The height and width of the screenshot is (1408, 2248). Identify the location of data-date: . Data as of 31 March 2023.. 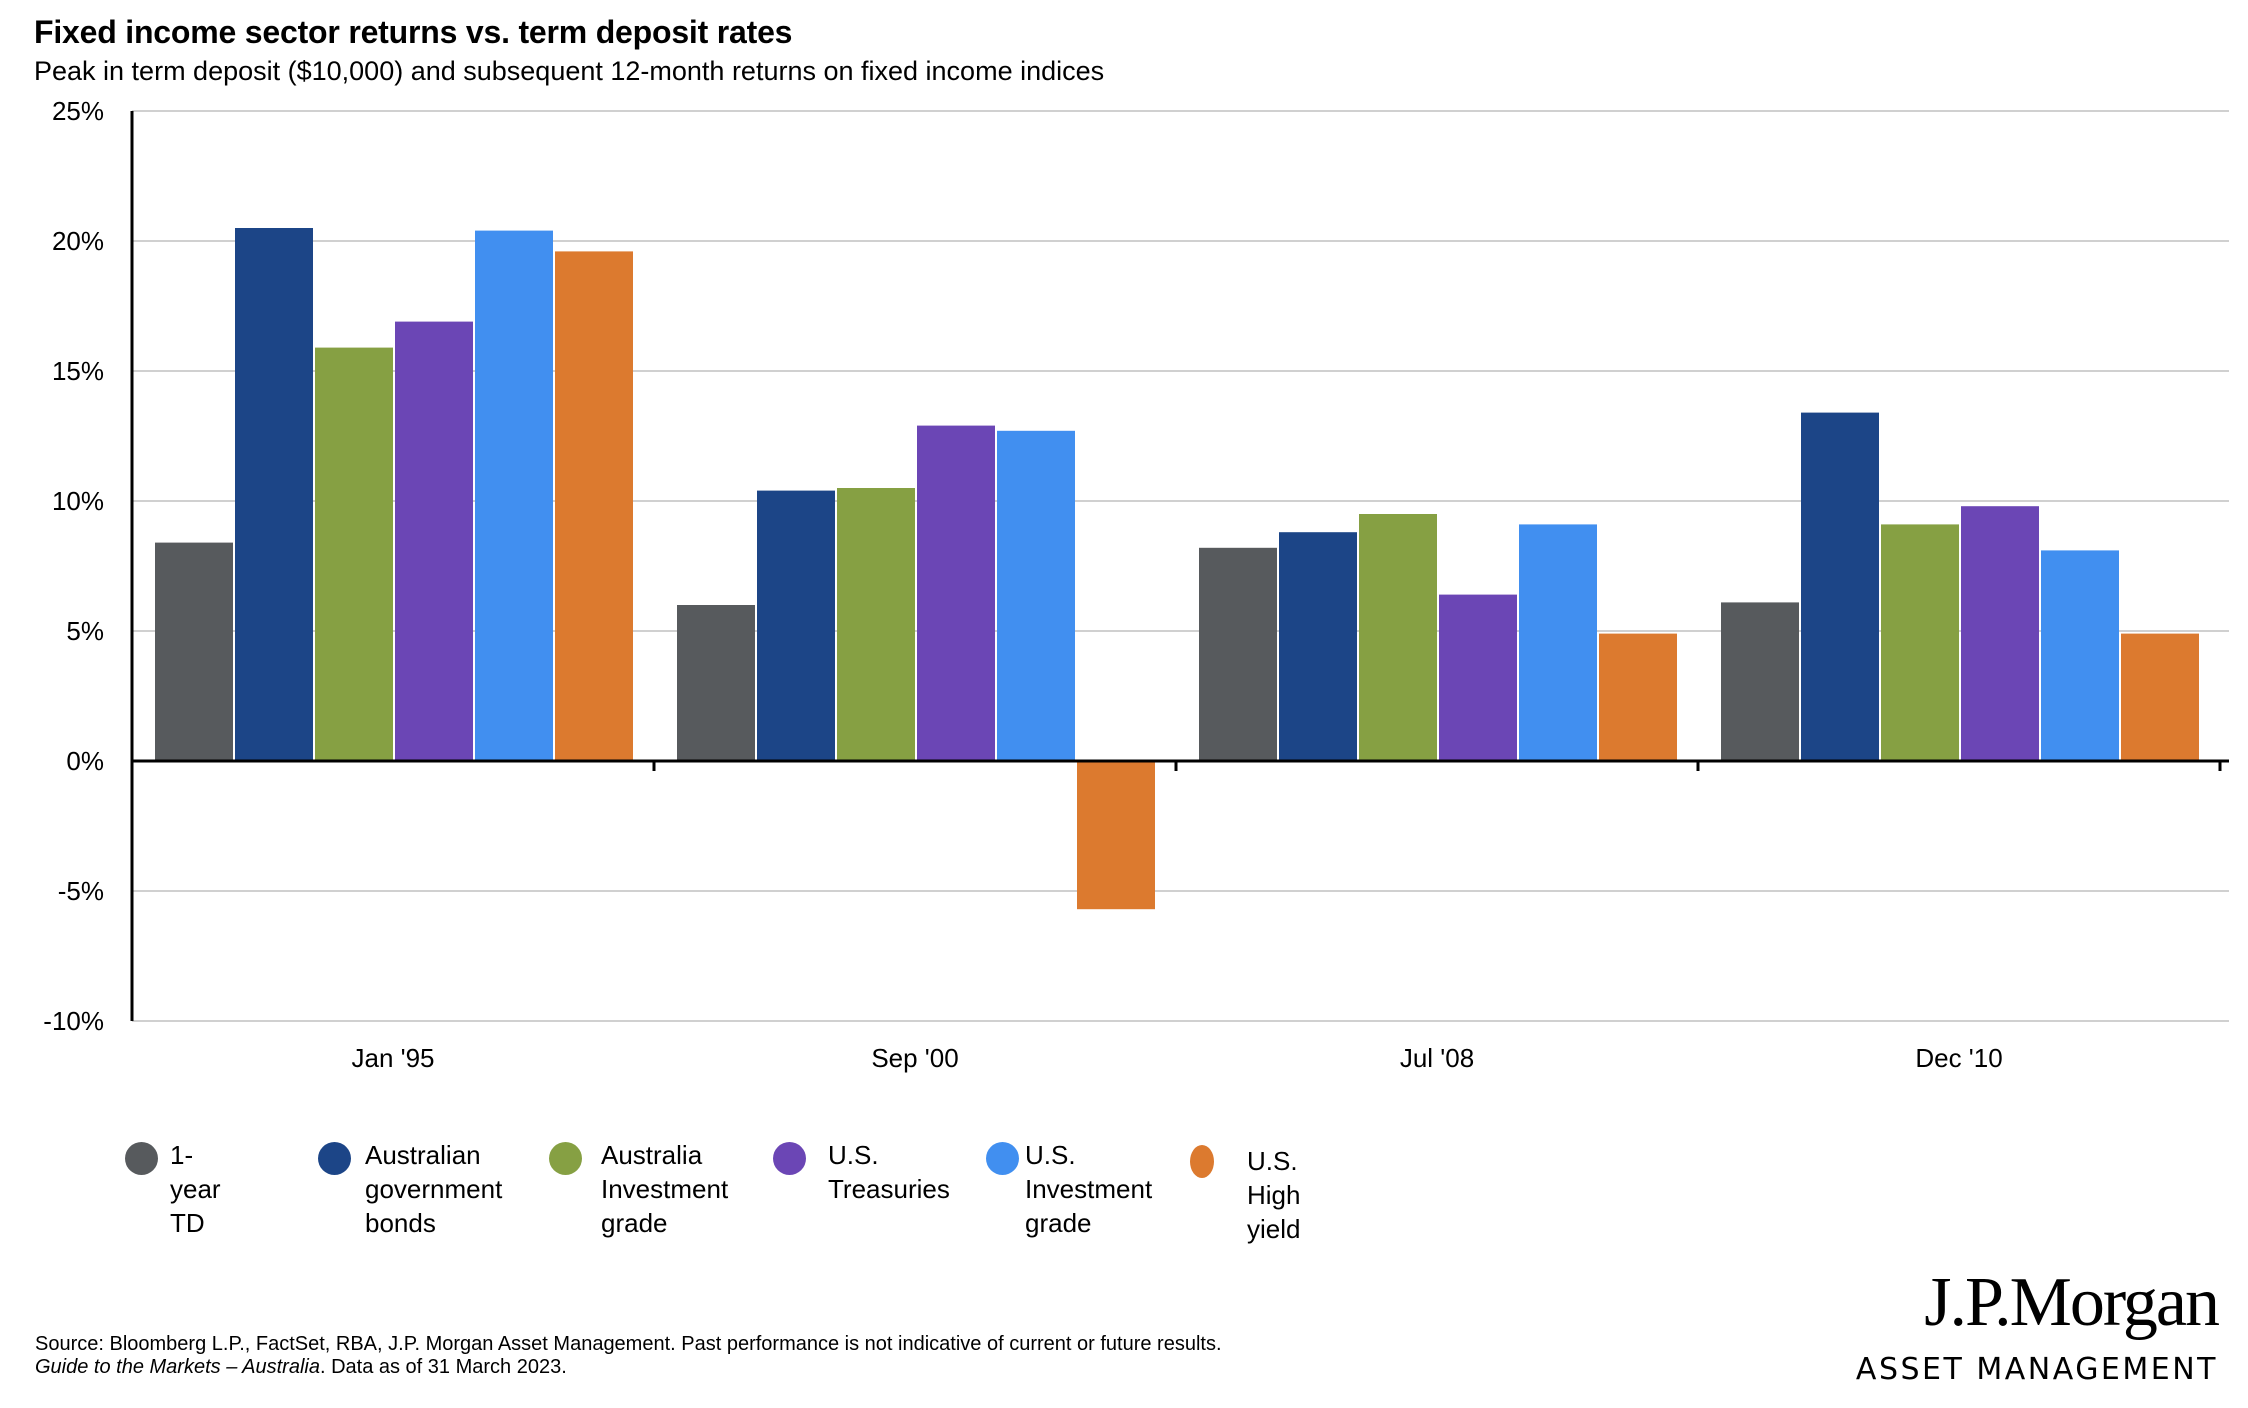
(443, 1367).